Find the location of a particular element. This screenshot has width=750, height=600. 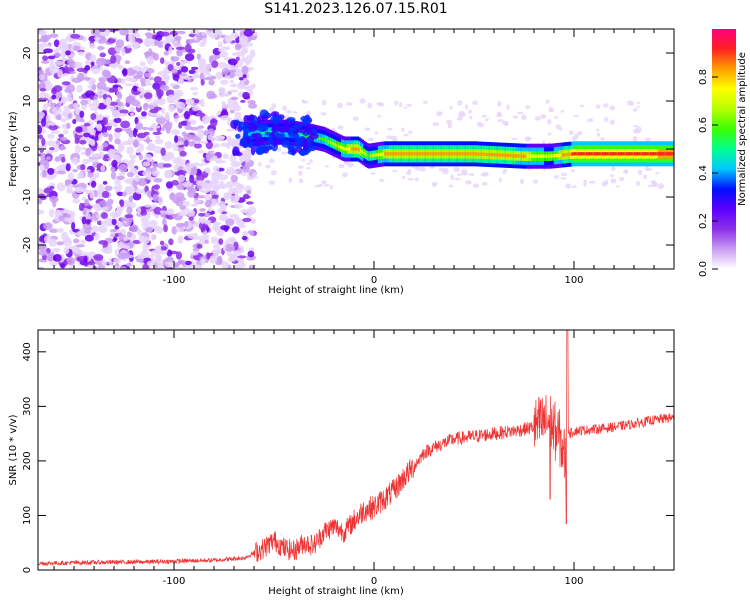

heatmap-y-tick-label: 0 is located at coordinates (27, 149).